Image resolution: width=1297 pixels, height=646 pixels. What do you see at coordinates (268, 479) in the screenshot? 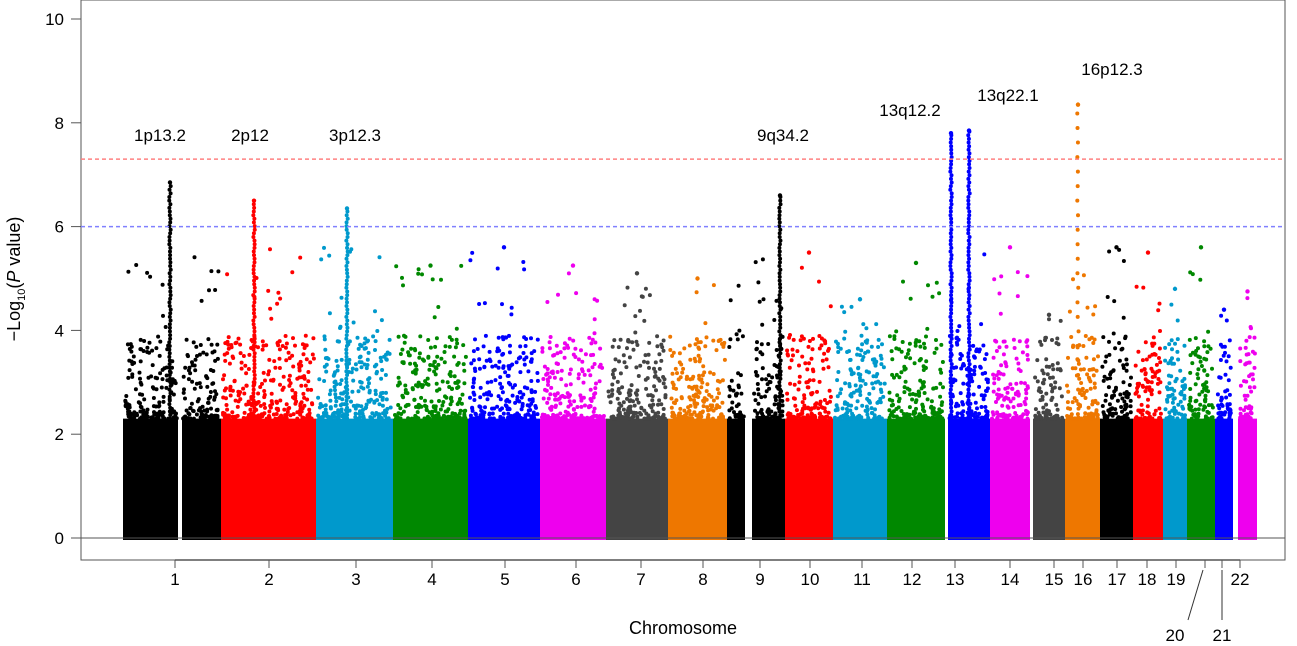
I see `dense-points` at bounding box center [268, 479].